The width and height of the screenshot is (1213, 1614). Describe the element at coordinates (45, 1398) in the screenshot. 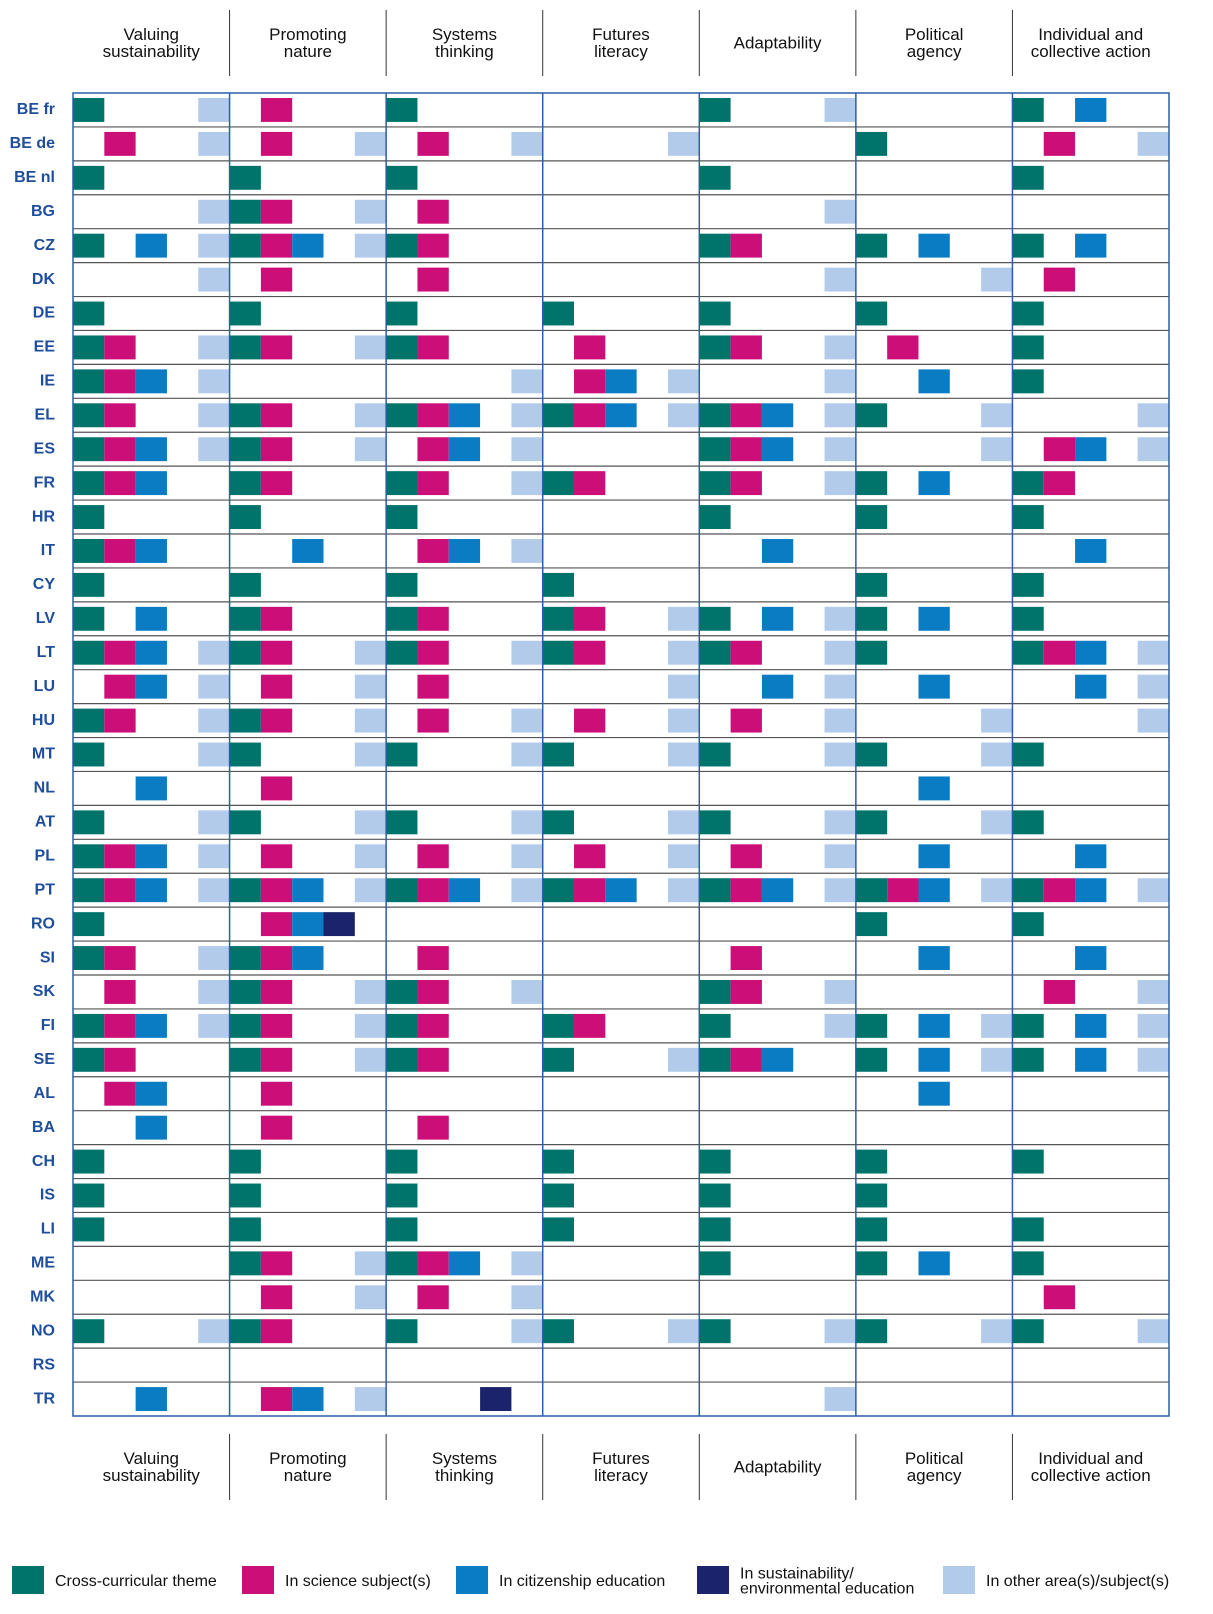

I see `row-label: TR` at that location.